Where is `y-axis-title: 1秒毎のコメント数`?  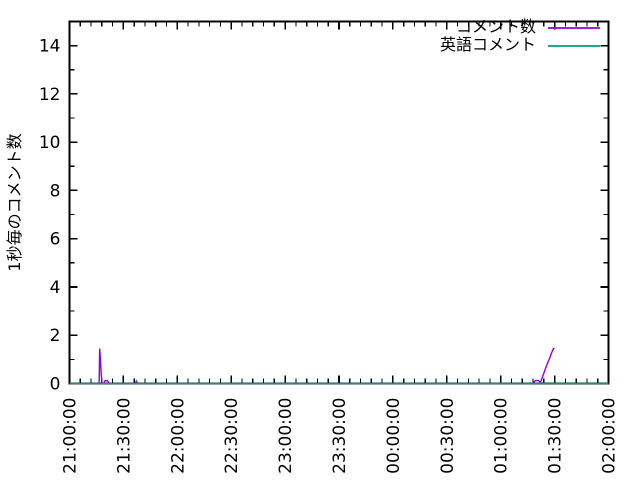
y-axis-title: 1秒毎のコメント数 is located at coordinates (14, 202).